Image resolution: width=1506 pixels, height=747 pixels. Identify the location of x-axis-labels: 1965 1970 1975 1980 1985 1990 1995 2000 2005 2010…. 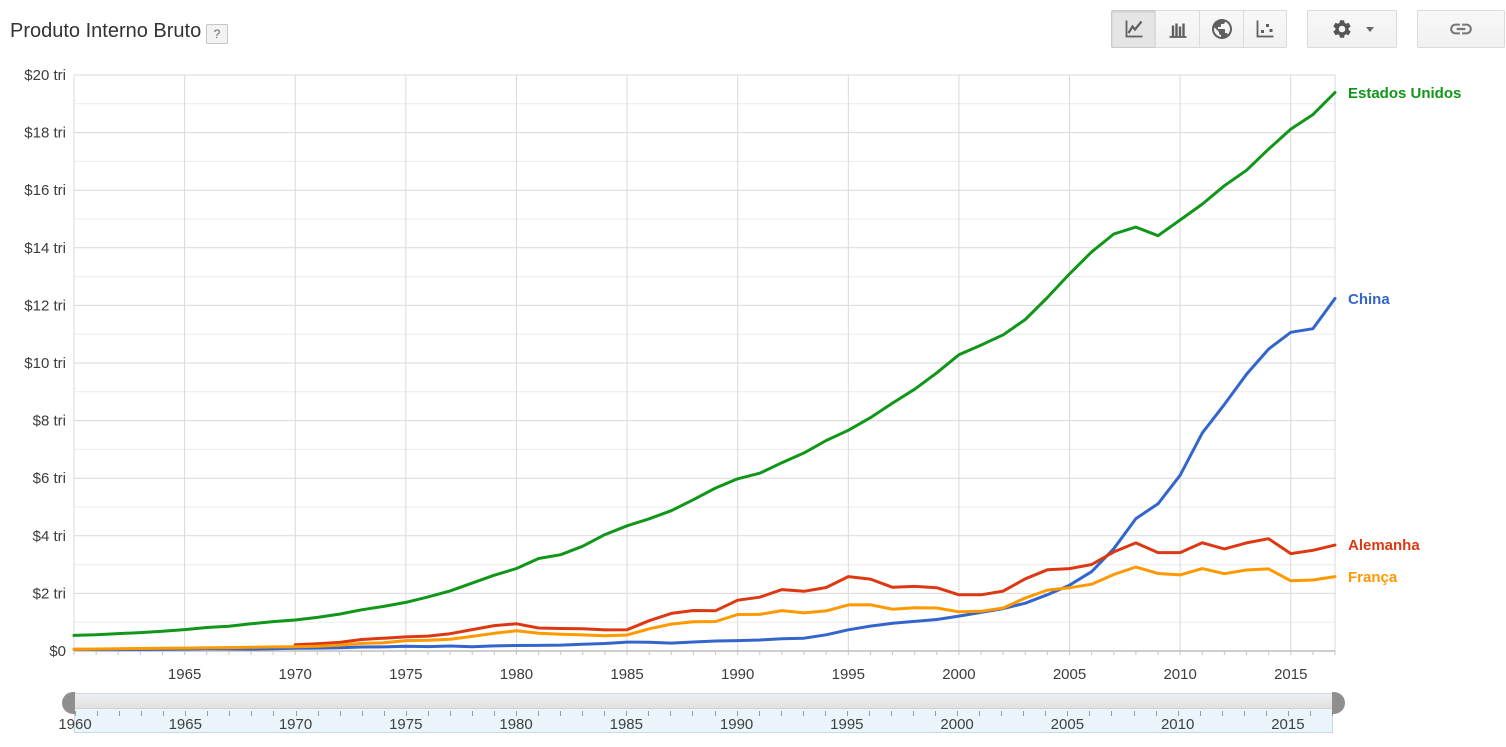
(738, 674).